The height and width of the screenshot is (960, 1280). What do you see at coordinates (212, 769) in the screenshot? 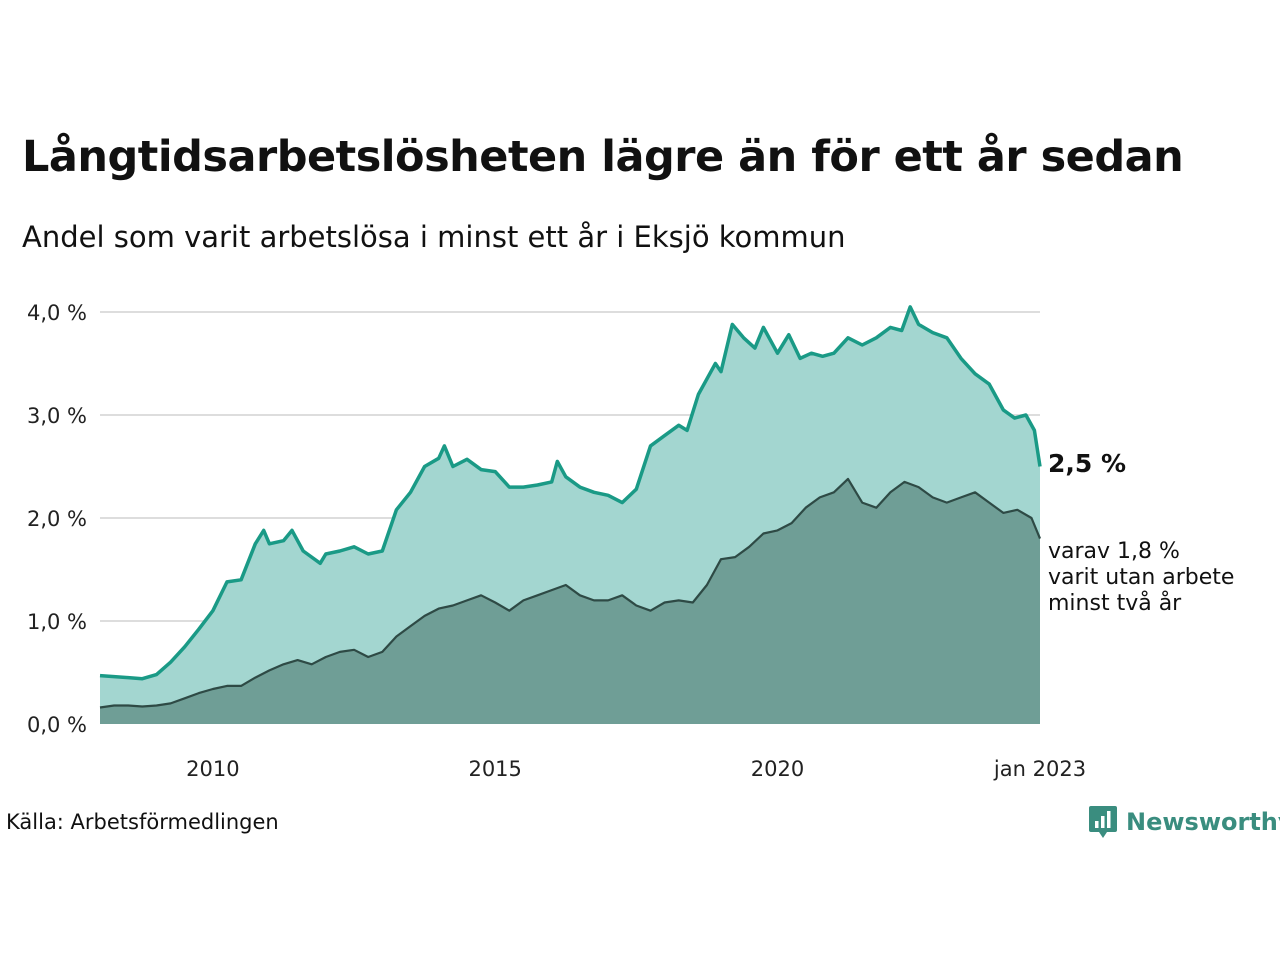
I see `x-tick-label: 2010` at bounding box center [212, 769].